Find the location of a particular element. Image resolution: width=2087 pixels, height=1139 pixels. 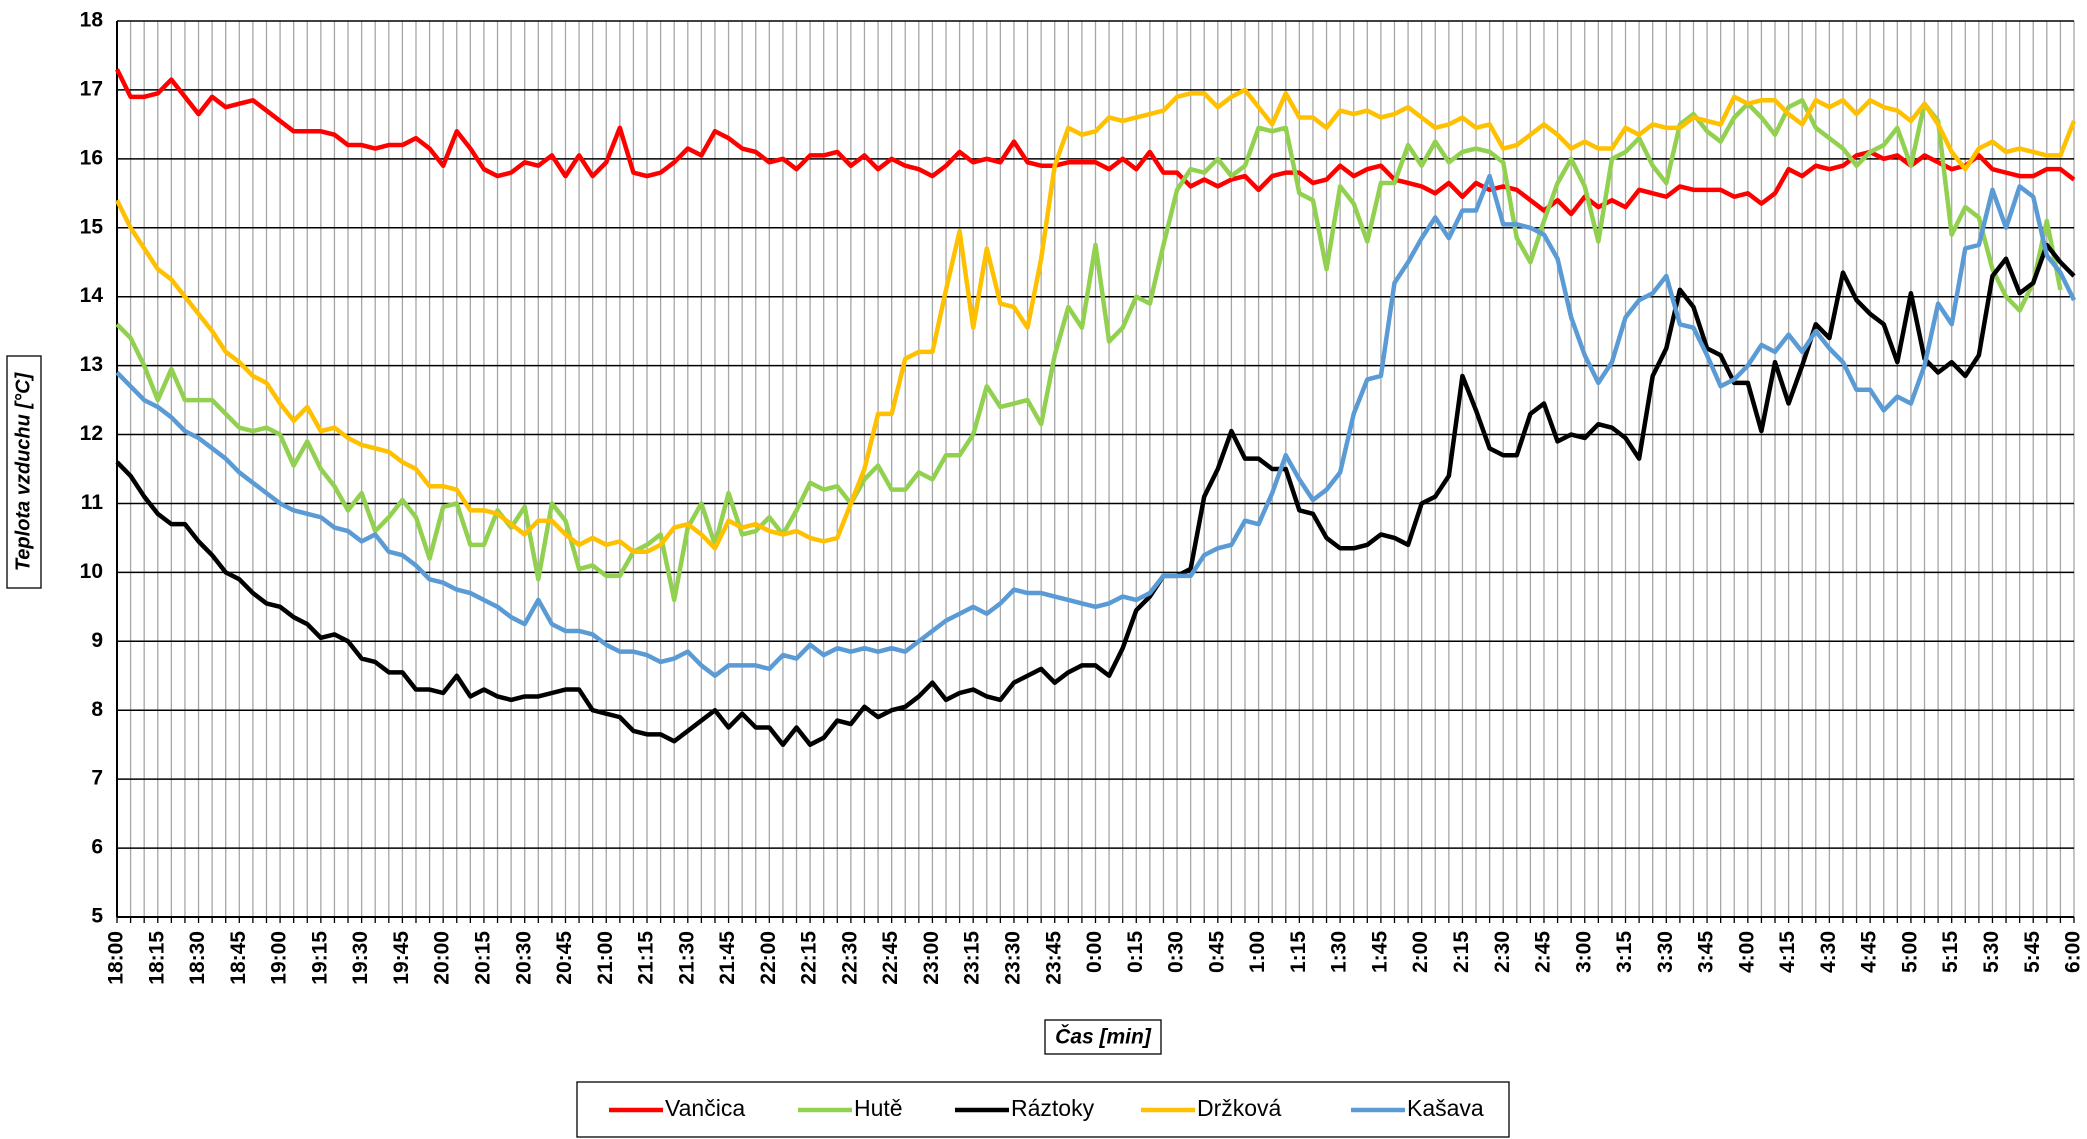

x-tick-label: 4:00 is located at coordinates (1746, 952).